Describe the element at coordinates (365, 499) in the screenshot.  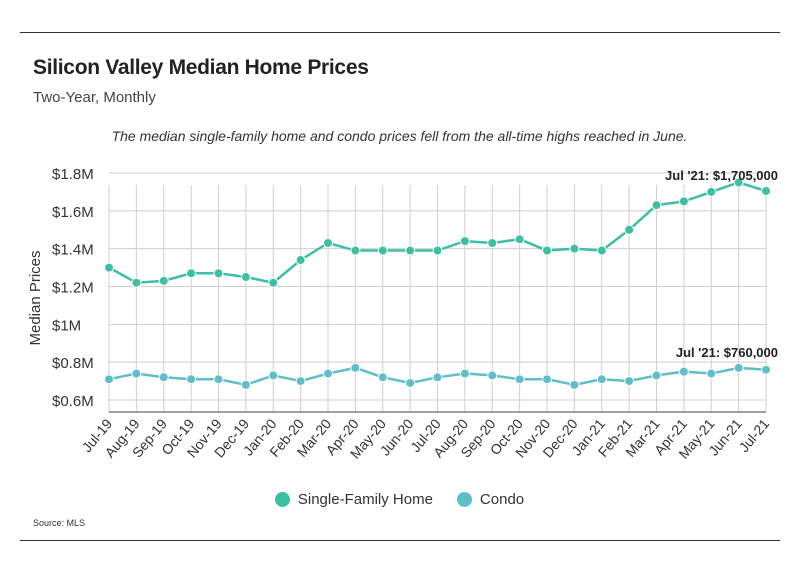
I see `legend-label-single-family: Single-Family Home` at that location.